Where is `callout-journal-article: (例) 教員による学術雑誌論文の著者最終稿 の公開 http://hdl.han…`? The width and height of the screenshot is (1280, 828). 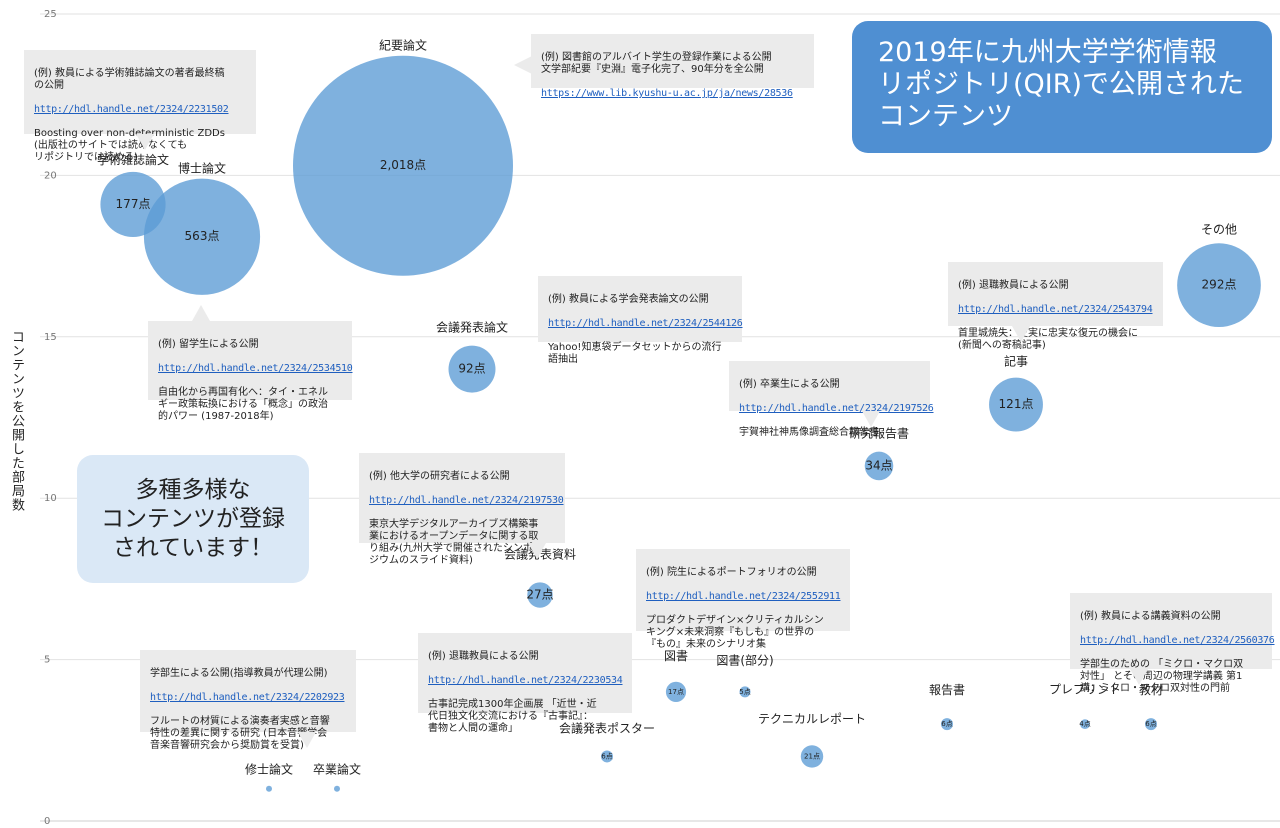
callout-journal-article: (例) 教員による学術雑誌論文の著者最終稿 の公開 http://hdl.han… is located at coordinates (140, 106).